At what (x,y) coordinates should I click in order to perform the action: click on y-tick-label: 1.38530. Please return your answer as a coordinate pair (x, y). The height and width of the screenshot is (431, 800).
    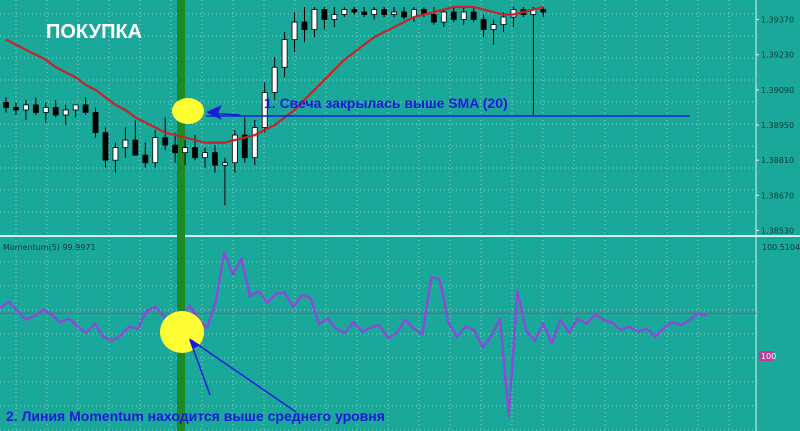
    Looking at the image, I should click on (777, 230).